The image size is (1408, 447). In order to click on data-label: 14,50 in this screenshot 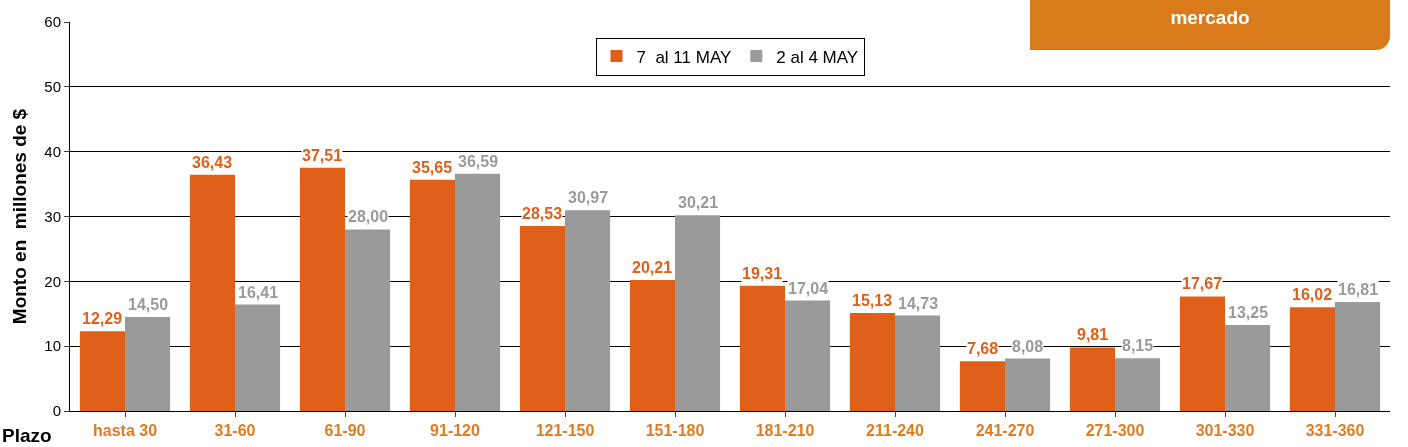, I will do `click(148, 304)`.